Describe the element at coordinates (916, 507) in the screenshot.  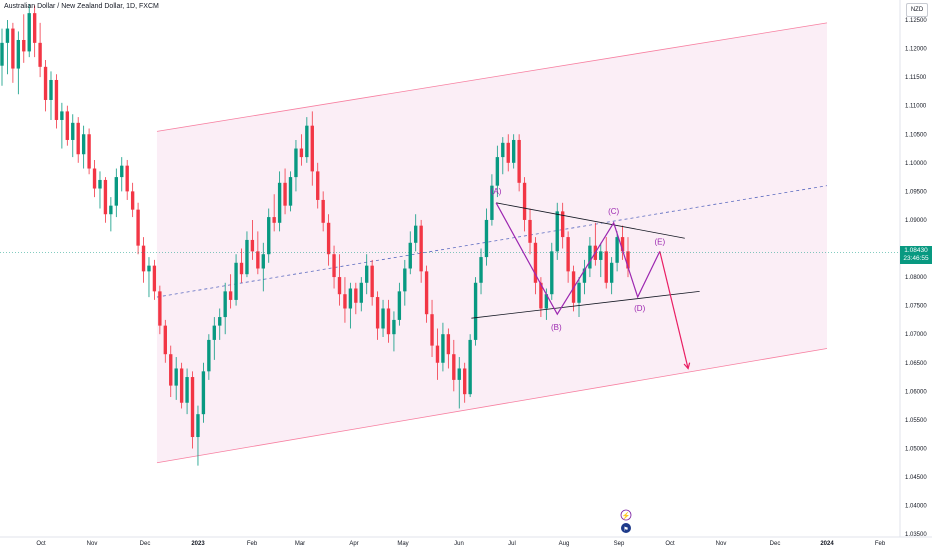
I see `price-tick-label: 1.04000` at that location.